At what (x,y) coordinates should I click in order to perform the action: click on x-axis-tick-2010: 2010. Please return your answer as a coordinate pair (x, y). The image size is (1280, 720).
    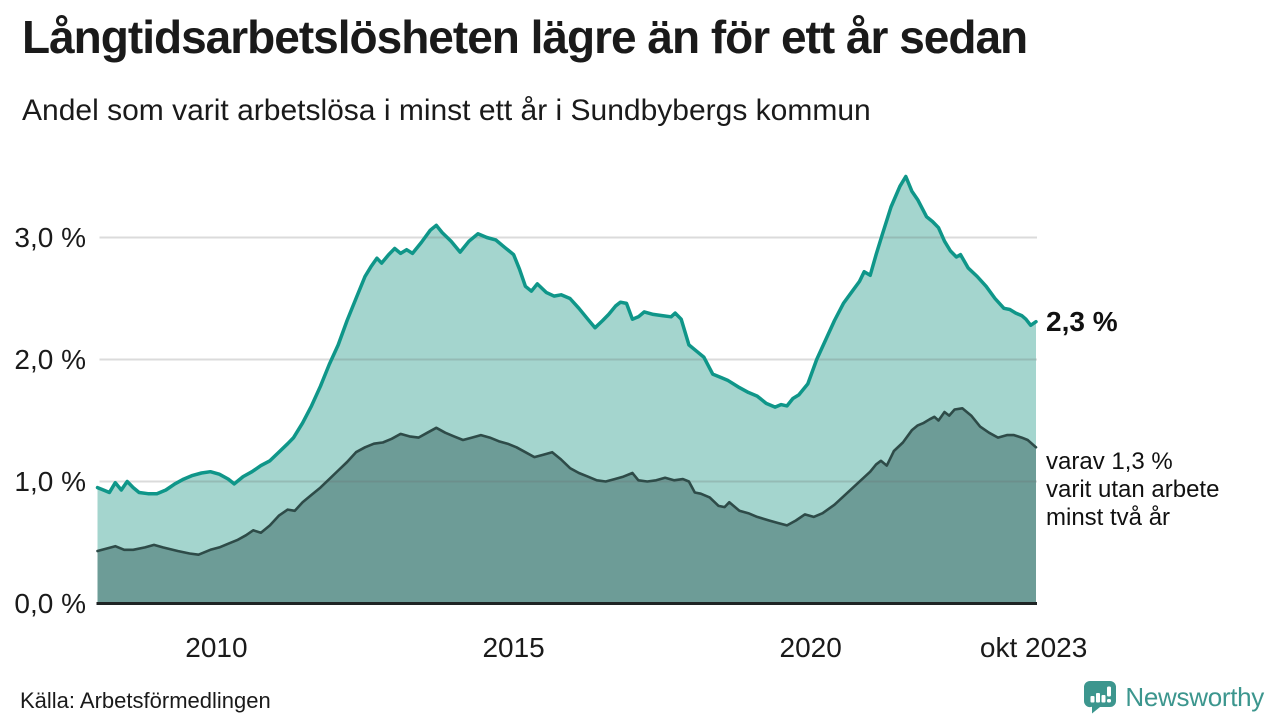
    Looking at the image, I should click on (216, 647).